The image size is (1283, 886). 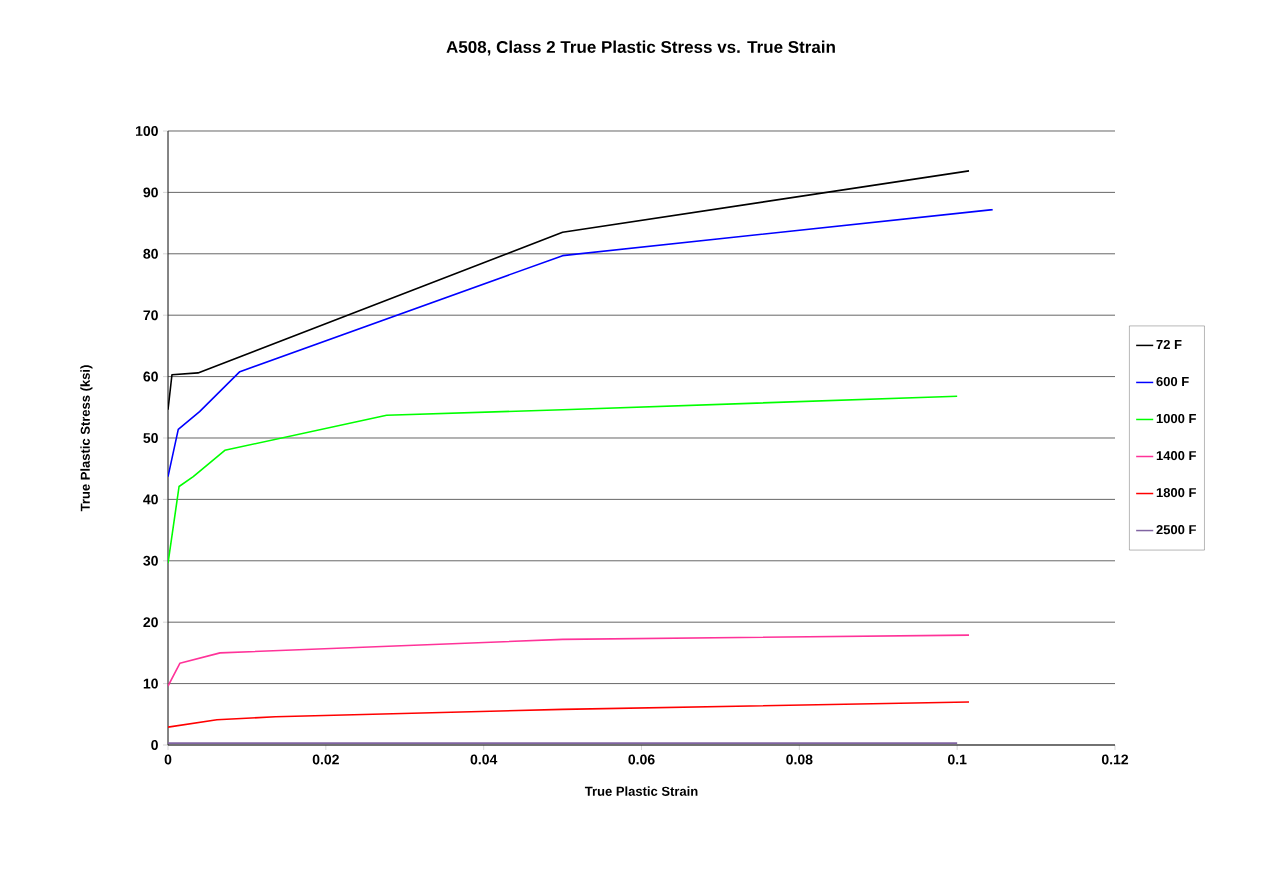 I want to click on x-tick-label: 0.06, so click(x=641, y=759).